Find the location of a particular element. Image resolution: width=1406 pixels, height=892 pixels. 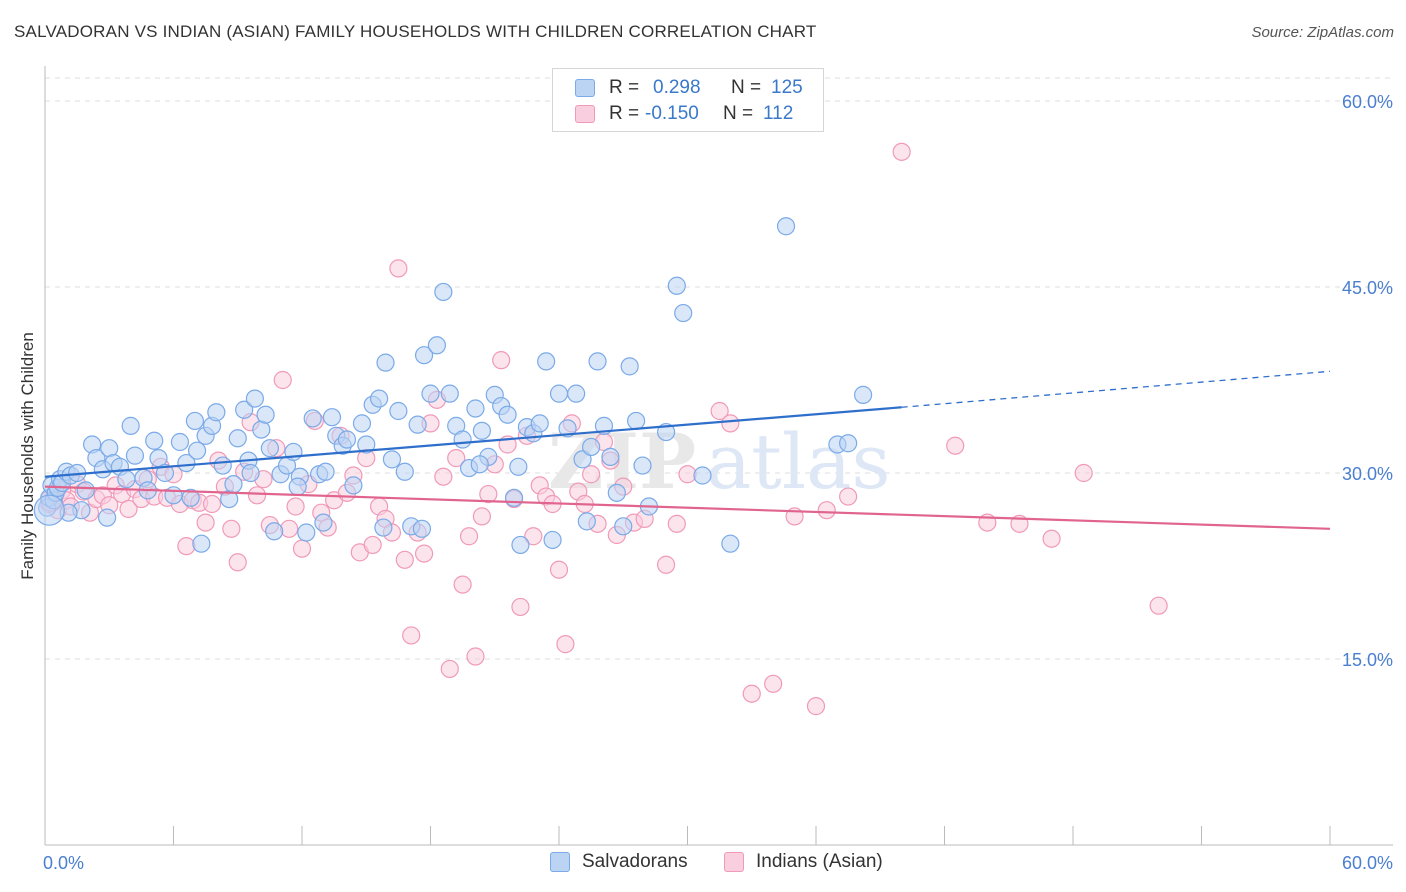

salvadorans-trend-line is located at coordinates (473, 442).